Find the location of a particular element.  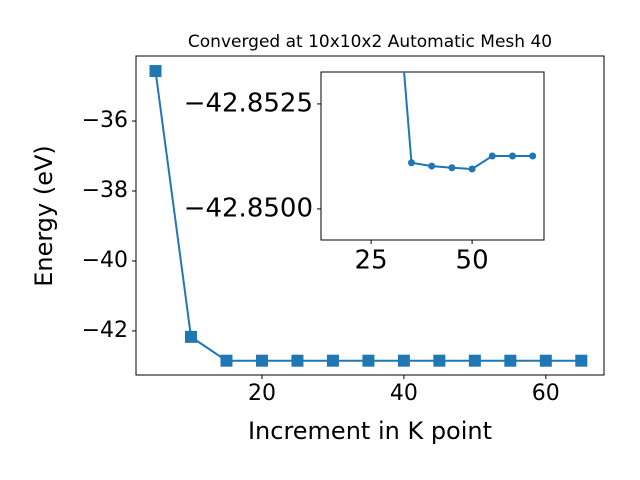

x-tick-label: 20 is located at coordinates (262, 393).